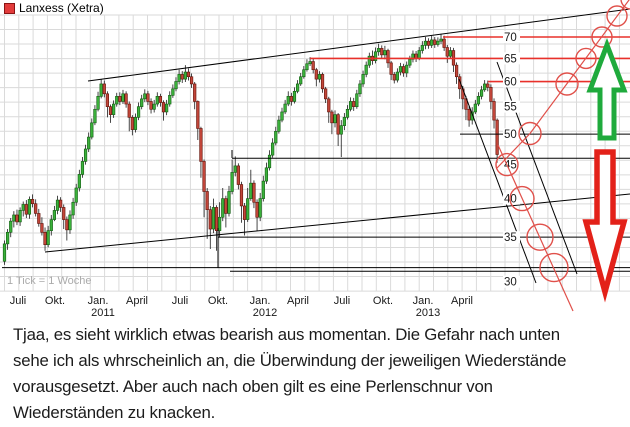  I want to click on commentary-line: Wiederständen zu knacken., so click(114, 412).